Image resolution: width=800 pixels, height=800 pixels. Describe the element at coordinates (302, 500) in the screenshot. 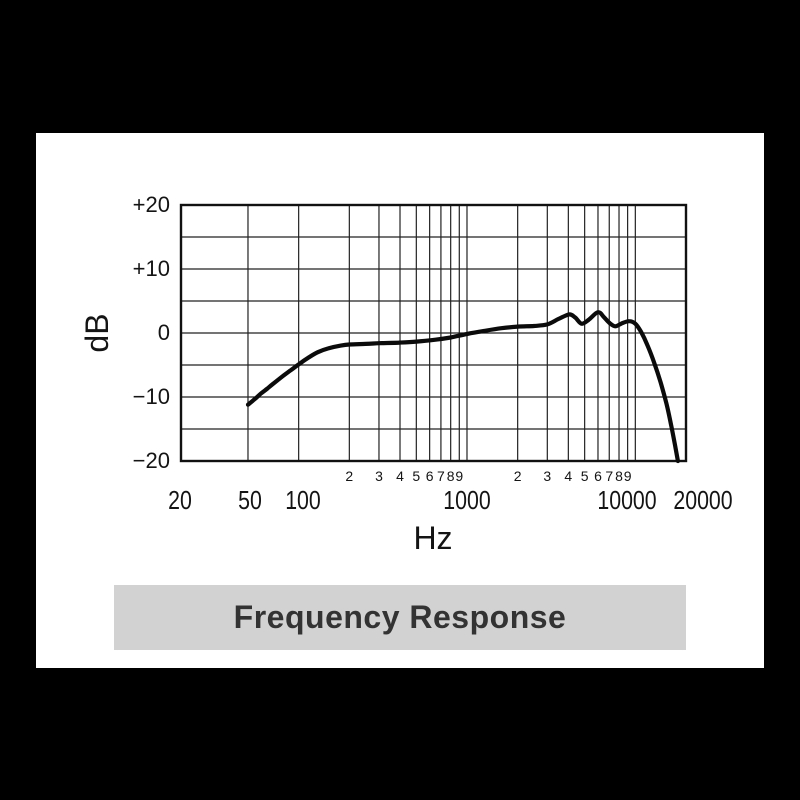

I see `x-major-tick-label: 100` at that location.